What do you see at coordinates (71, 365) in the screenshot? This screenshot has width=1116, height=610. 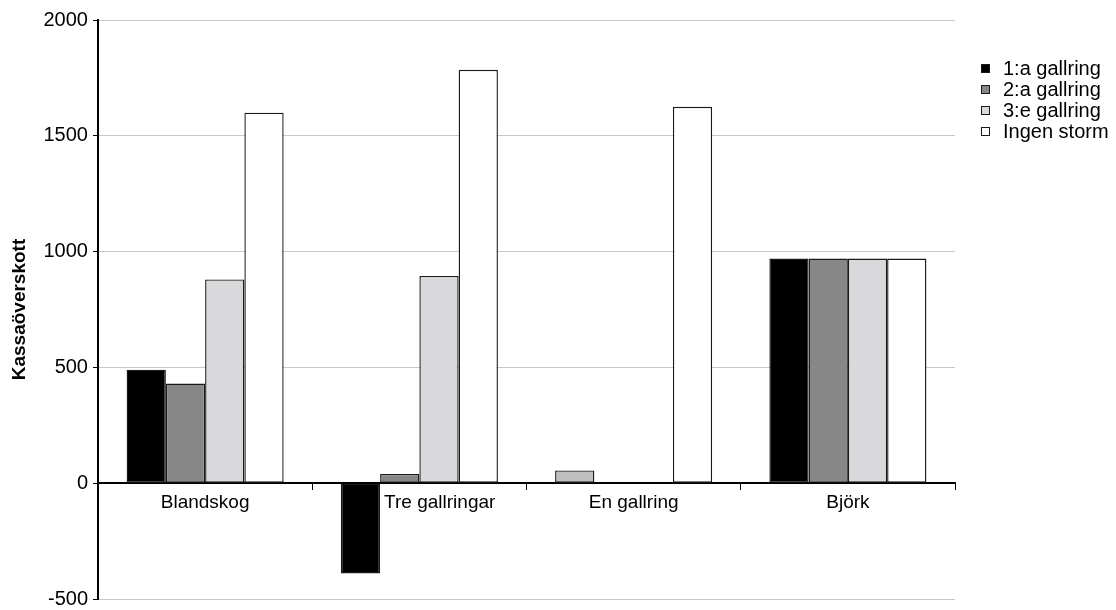 I see `y-tick-label: 500` at bounding box center [71, 365].